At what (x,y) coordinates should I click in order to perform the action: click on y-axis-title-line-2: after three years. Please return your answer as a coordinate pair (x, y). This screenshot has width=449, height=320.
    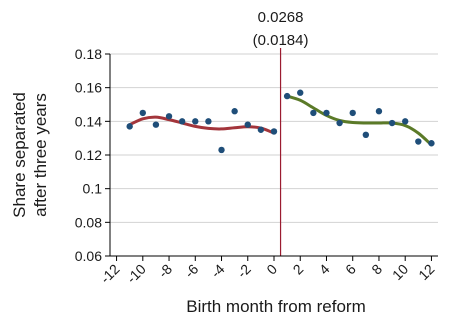
    Looking at the image, I should click on (40, 155).